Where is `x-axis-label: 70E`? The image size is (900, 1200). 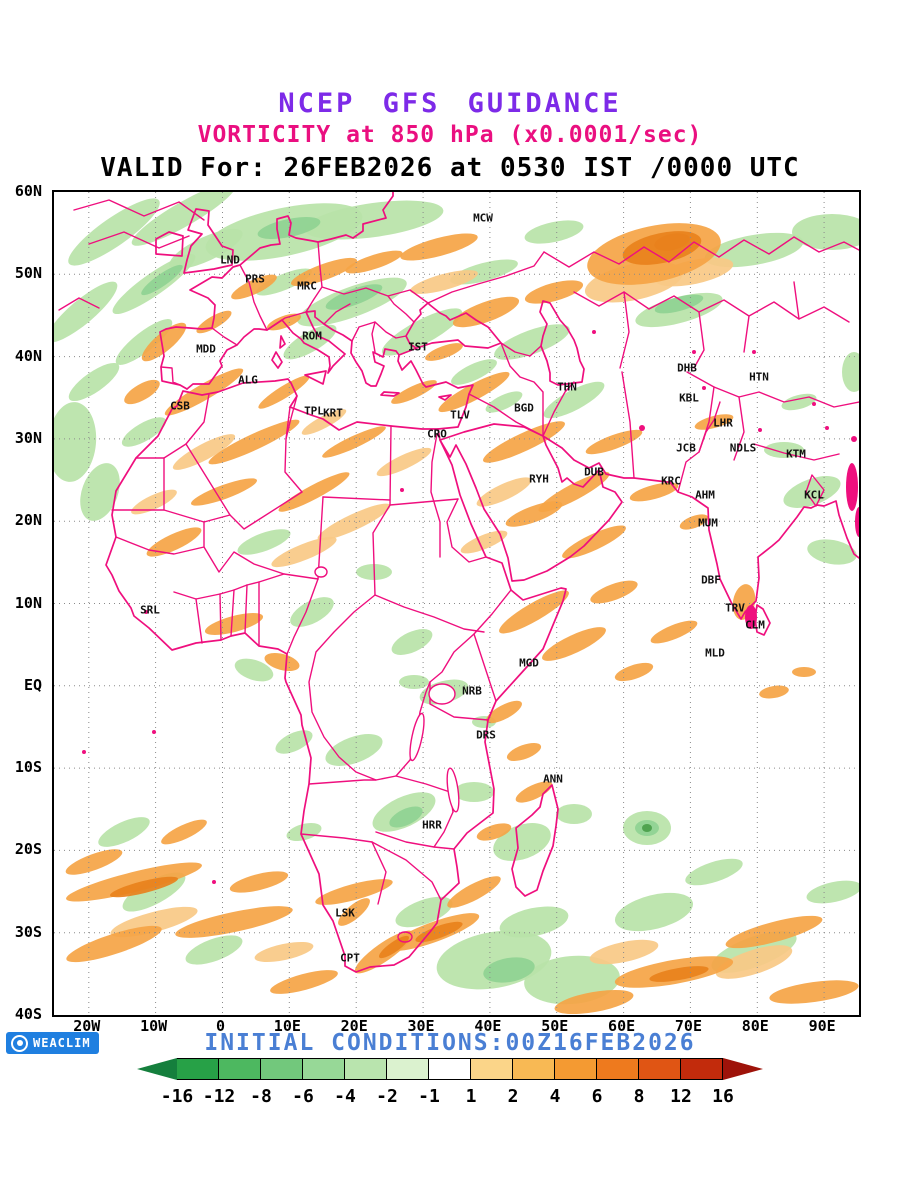 x-axis-label: 70E is located at coordinates (688, 1026).